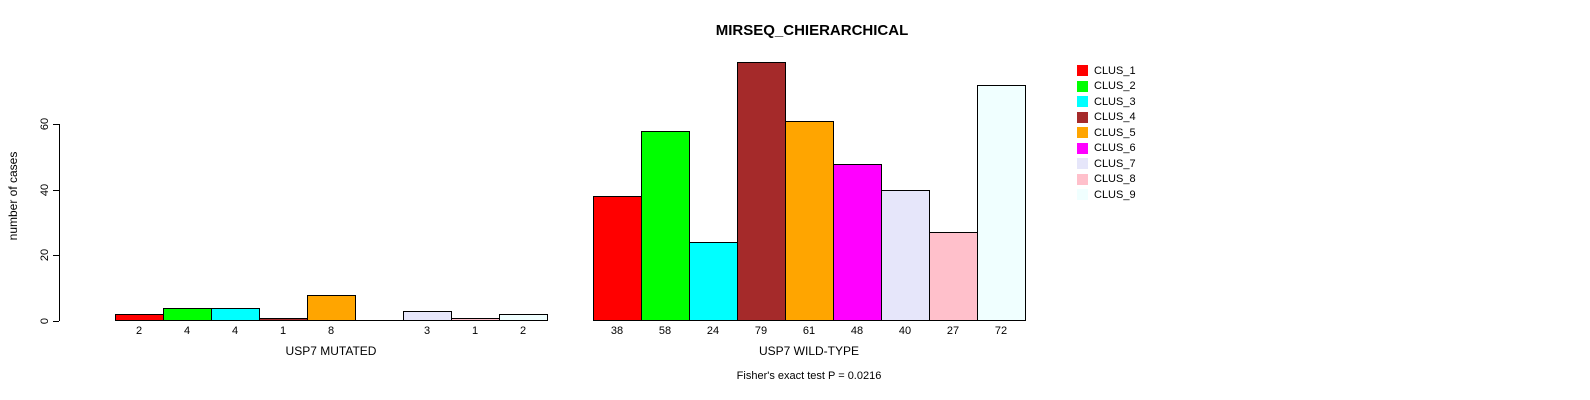  What do you see at coordinates (331, 331) in the screenshot?
I see `bar-value-label: 8` at bounding box center [331, 331].